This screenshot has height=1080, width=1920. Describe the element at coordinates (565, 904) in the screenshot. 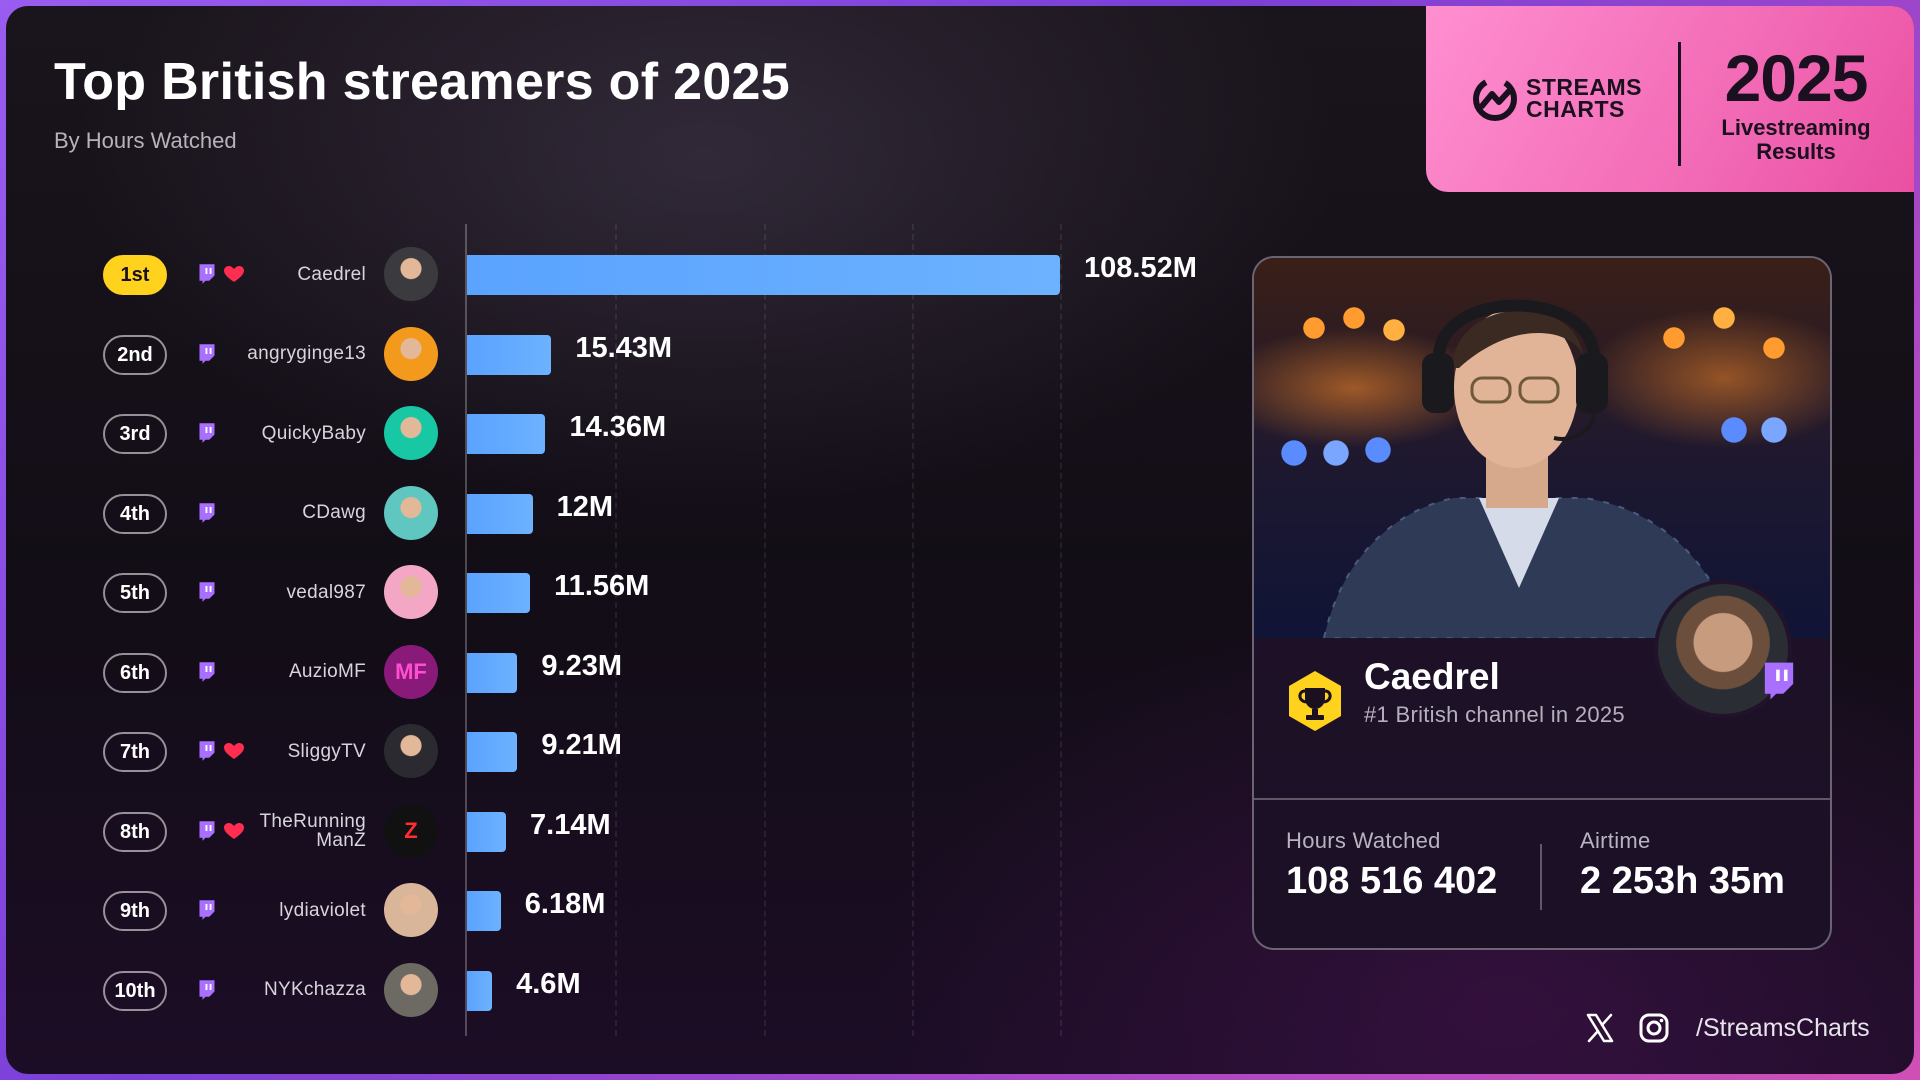

I see `bar-value-label: 6.18M` at that location.